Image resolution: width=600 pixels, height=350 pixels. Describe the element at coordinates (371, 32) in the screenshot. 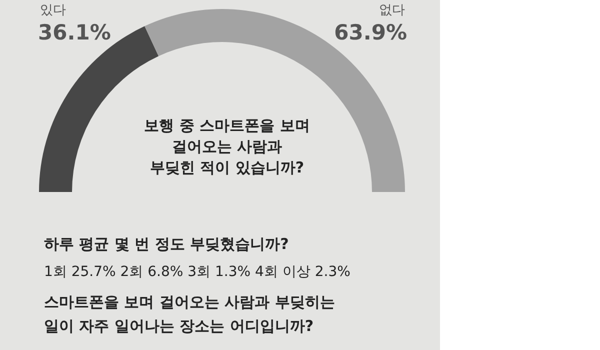

I see `data-label: 63.9%` at that location.